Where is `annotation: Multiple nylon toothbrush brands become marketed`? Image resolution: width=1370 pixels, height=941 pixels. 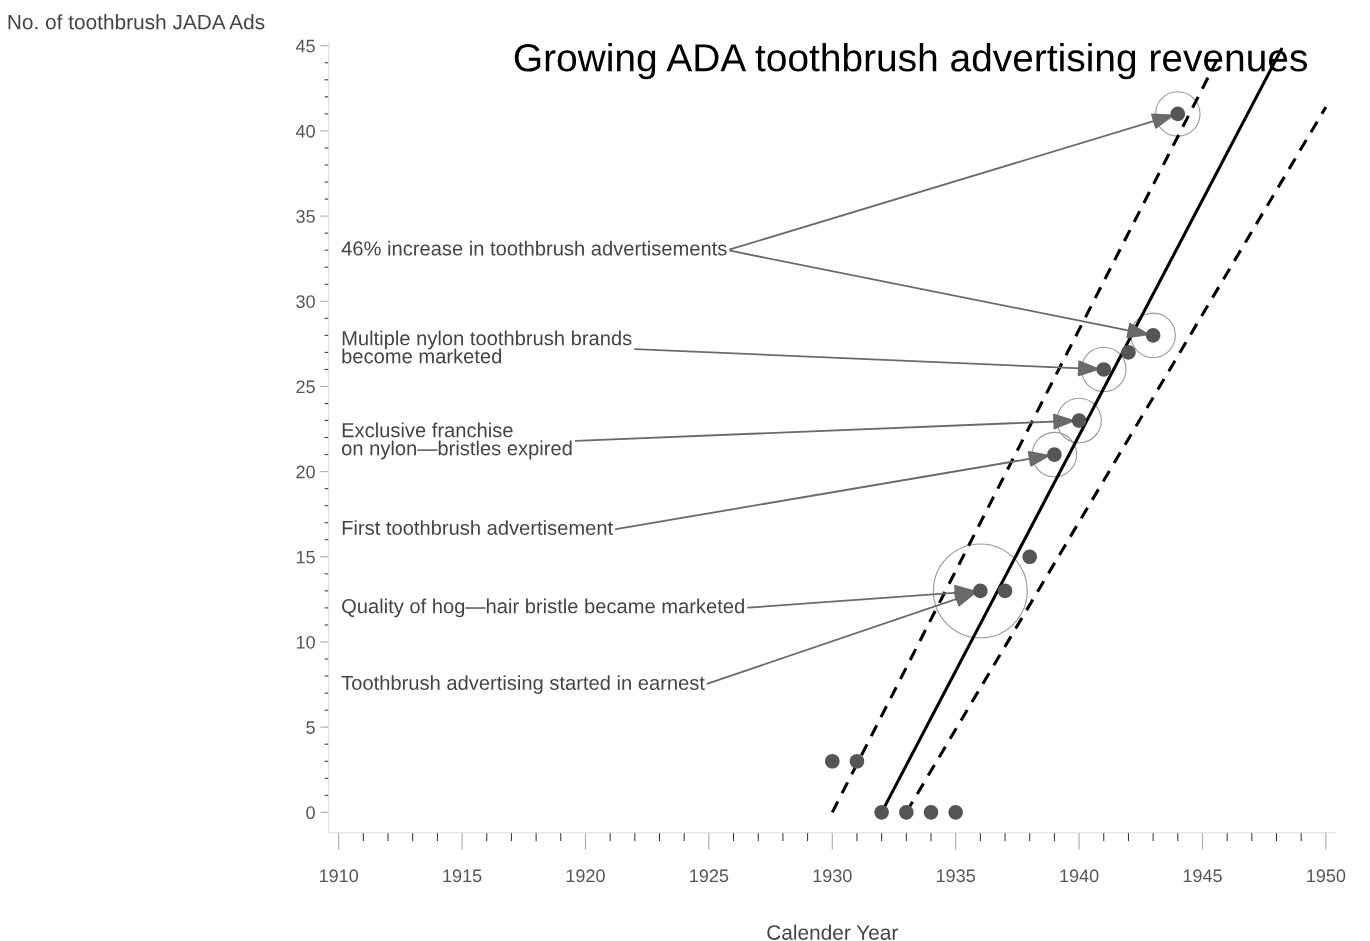 annotation: Multiple nylon toothbrush brands become marketed is located at coordinates (487, 347).